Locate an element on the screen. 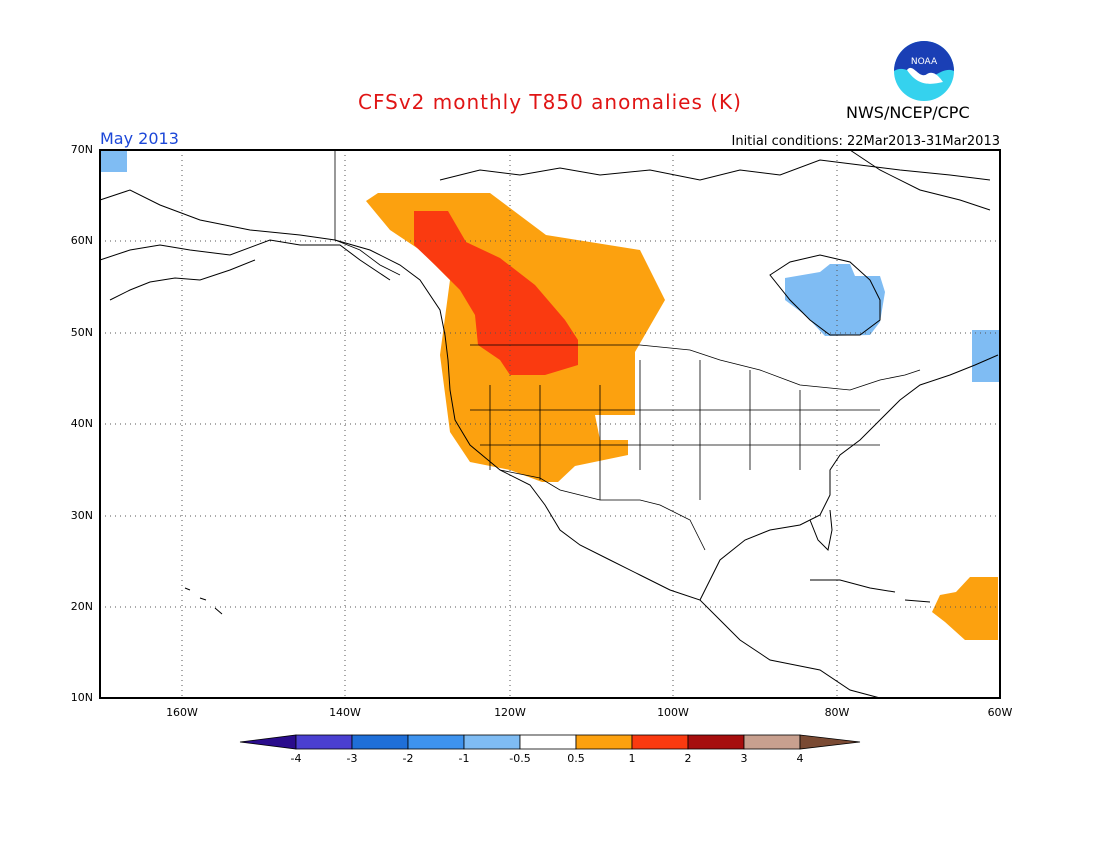 The height and width of the screenshot is (850, 1100). lat-label: 10N is located at coordinates (81, 697).